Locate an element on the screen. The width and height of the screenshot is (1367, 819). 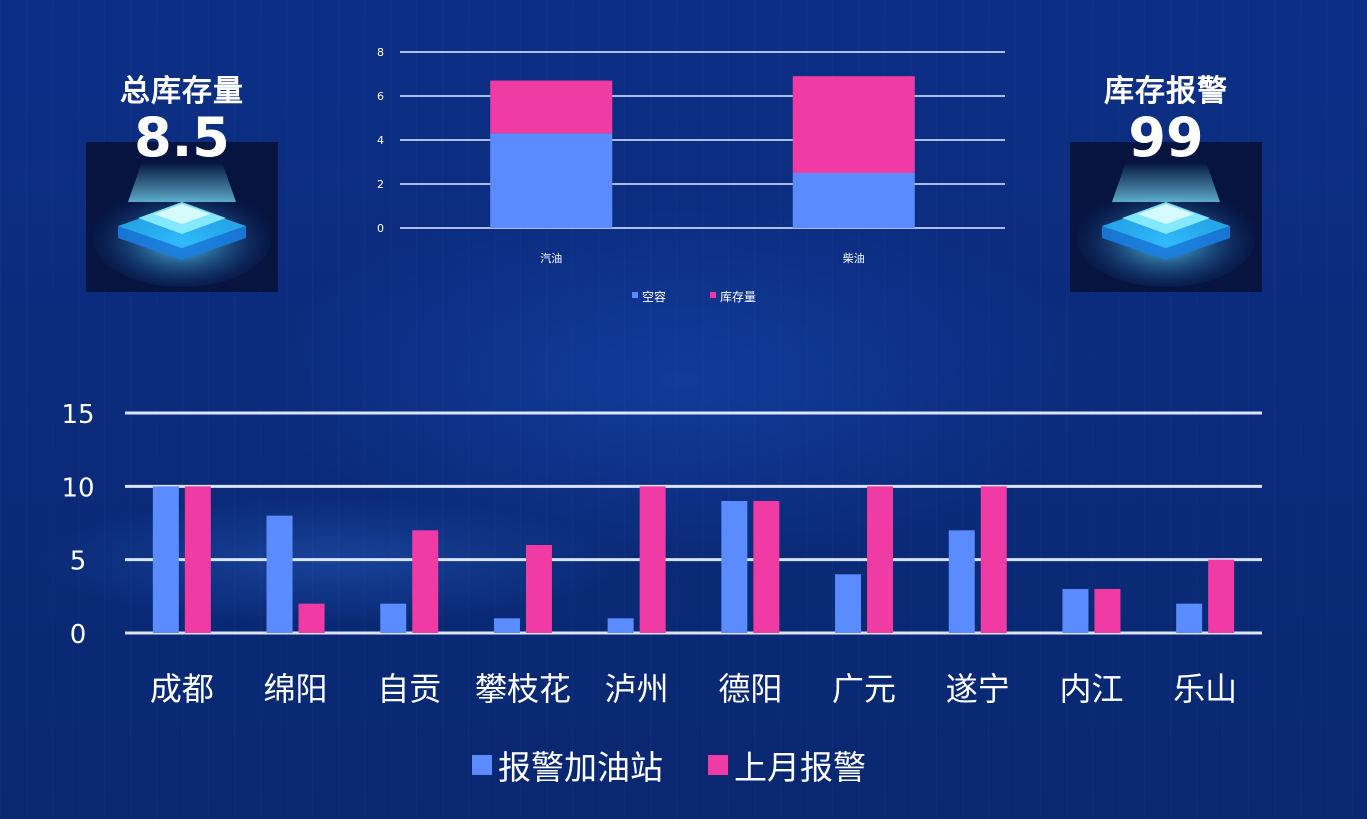
kpi-title: 总库存量 is located at coordinates (182, 91).